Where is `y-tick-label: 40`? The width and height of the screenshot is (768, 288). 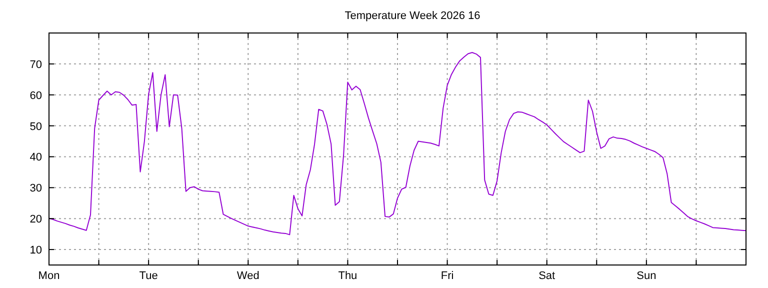
y-tick-label: 40 is located at coordinates (36, 158).